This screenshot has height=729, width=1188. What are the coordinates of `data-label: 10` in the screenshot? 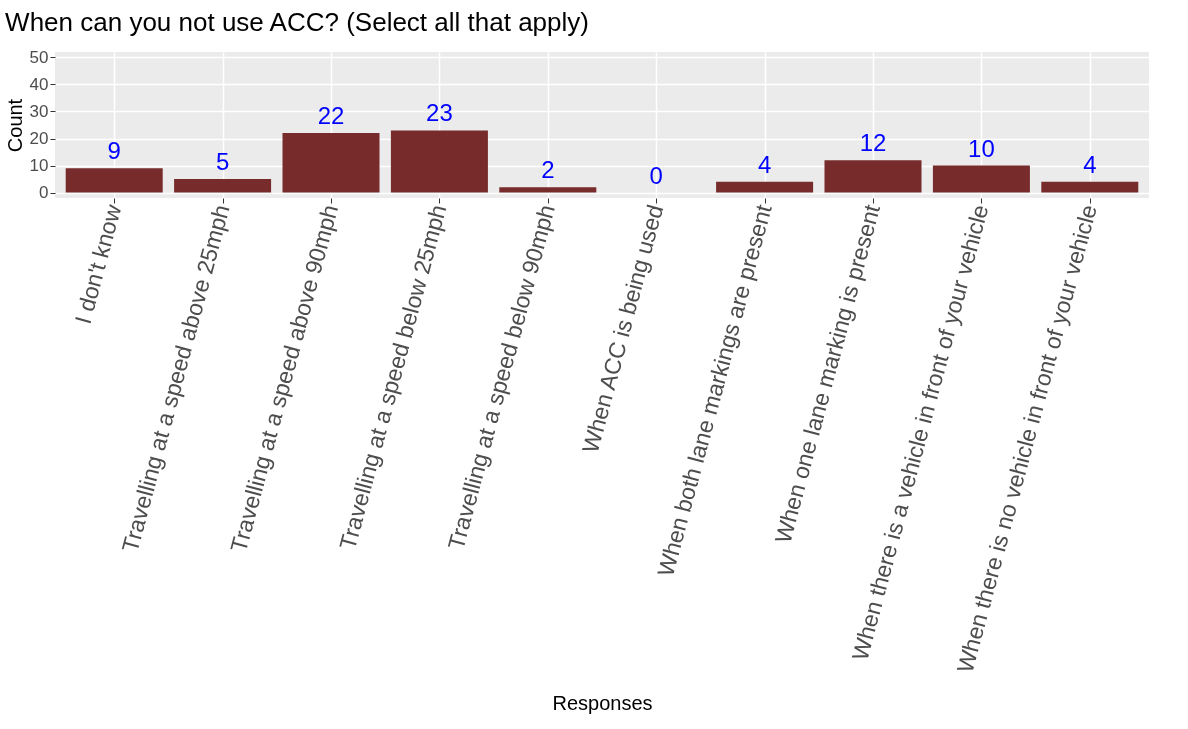 It's located at (981, 148).